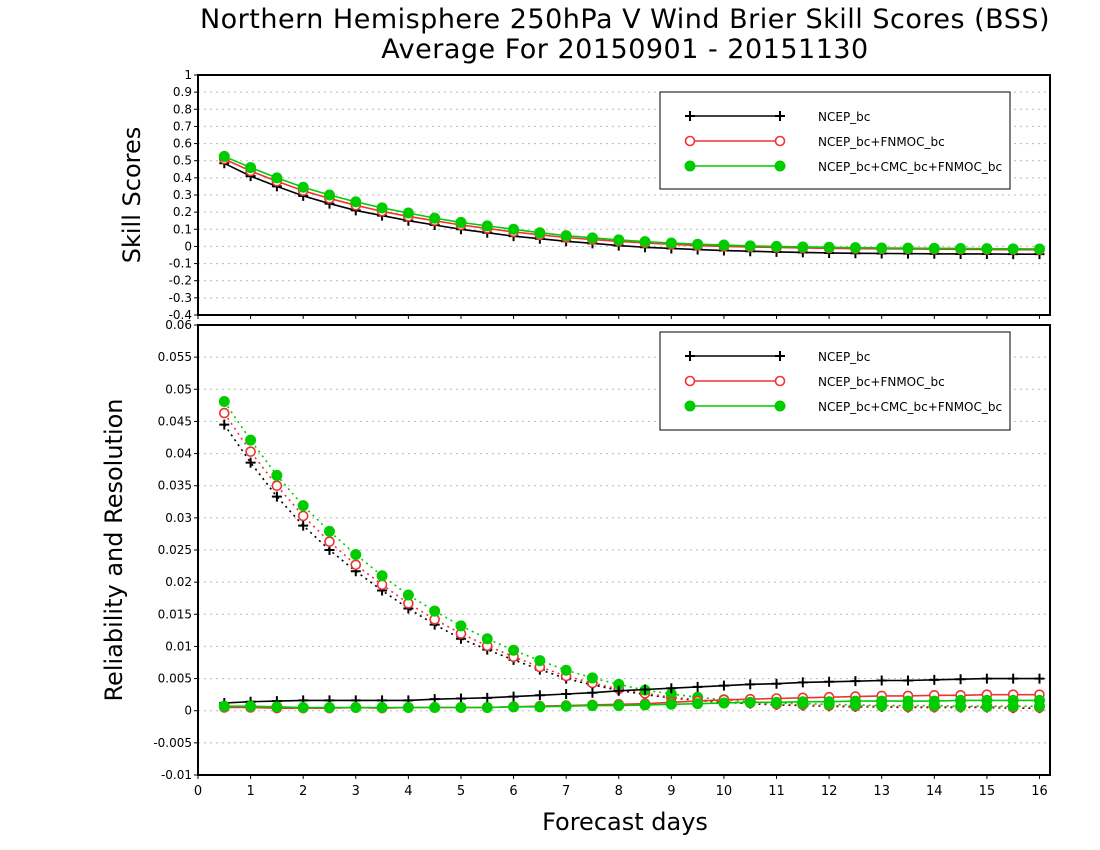 The width and height of the screenshot is (1100, 850). What do you see at coordinates (910, 167) in the screenshot?
I see `legend-label: NCEP_bc+CMC_bc+FNMOC_bc` at bounding box center [910, 167].